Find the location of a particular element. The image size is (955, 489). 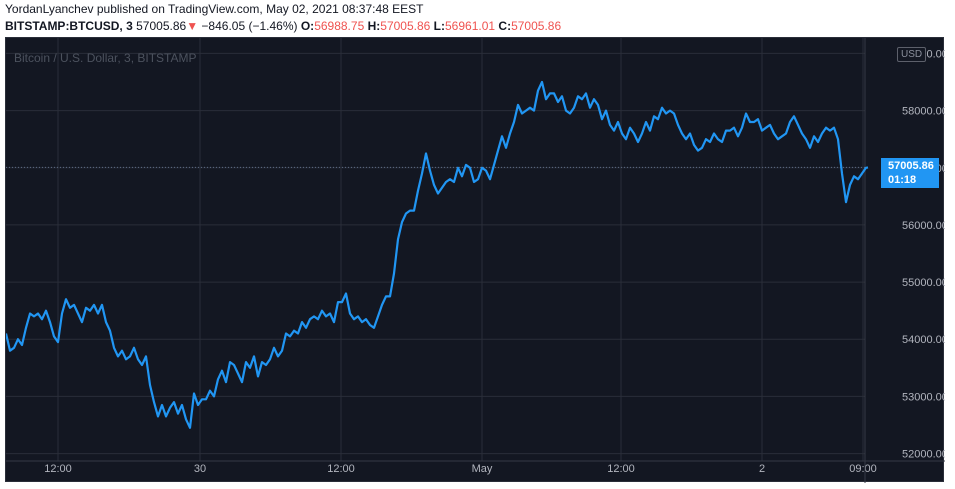

y-tick-label: 56000.00 is located at coordinates (923, 226).